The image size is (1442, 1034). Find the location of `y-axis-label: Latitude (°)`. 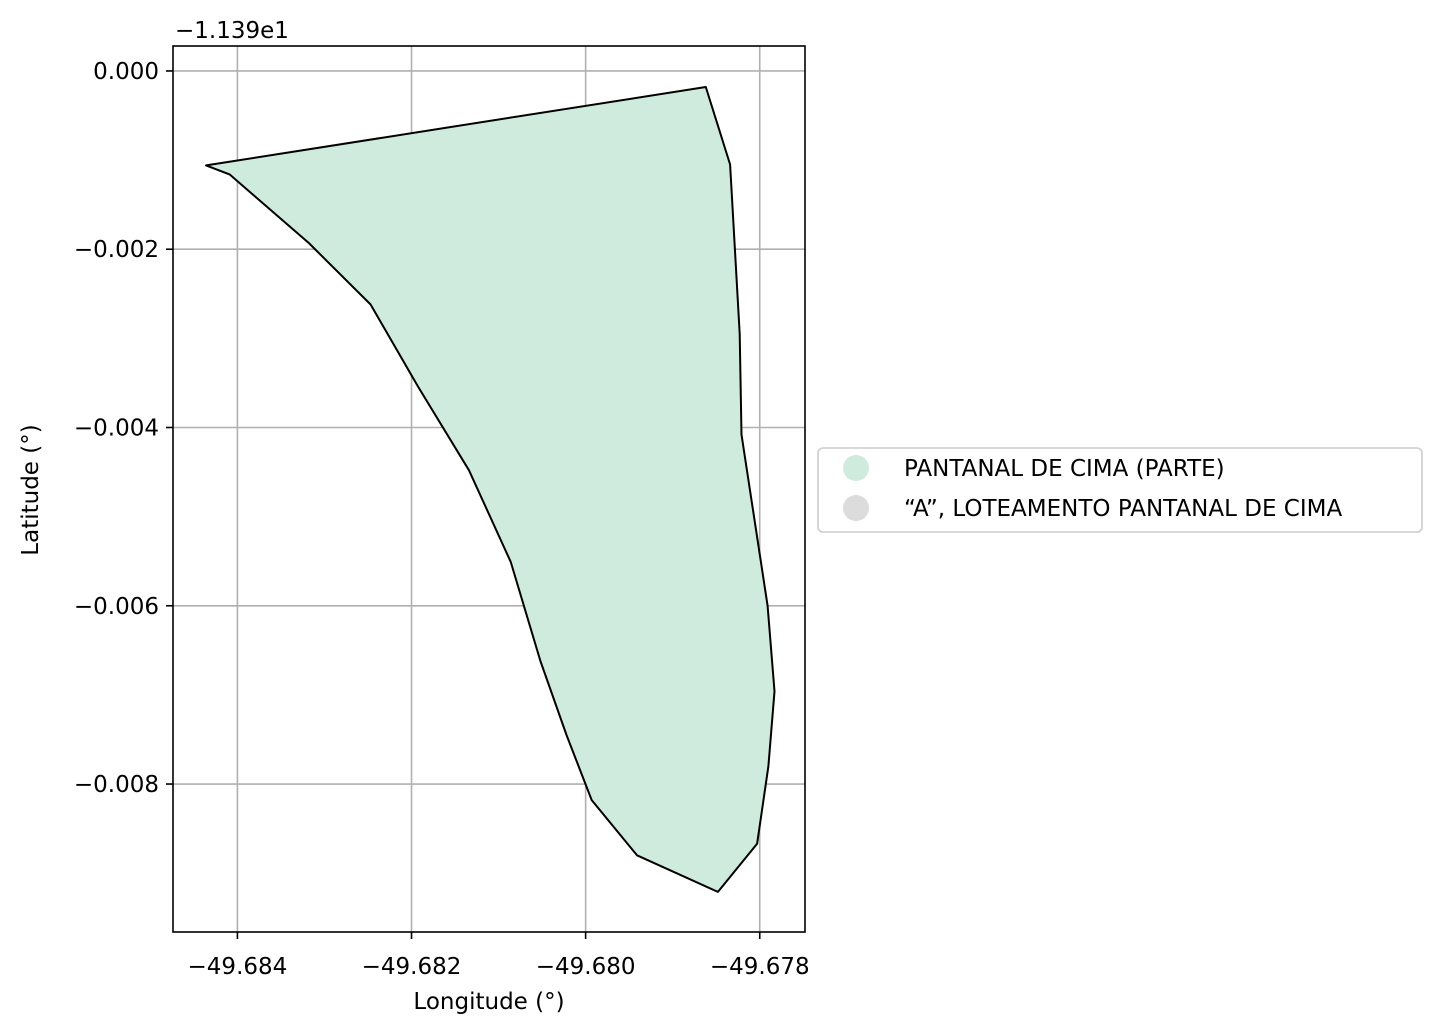

y-axis-label: Latitude (°) is located at coordinates (31, 489).